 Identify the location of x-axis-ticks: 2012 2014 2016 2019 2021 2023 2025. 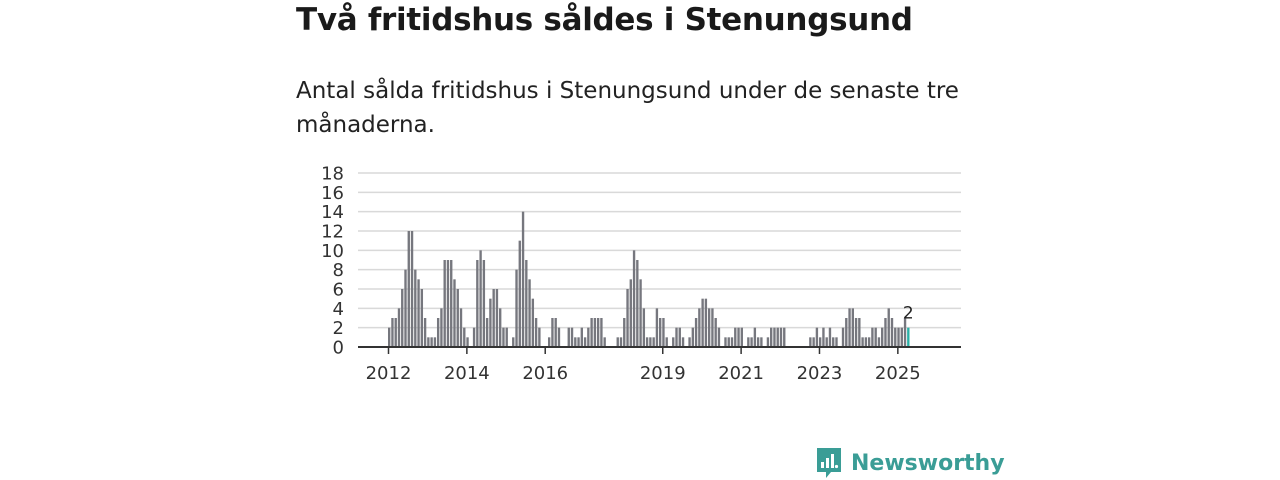
(643, 365).